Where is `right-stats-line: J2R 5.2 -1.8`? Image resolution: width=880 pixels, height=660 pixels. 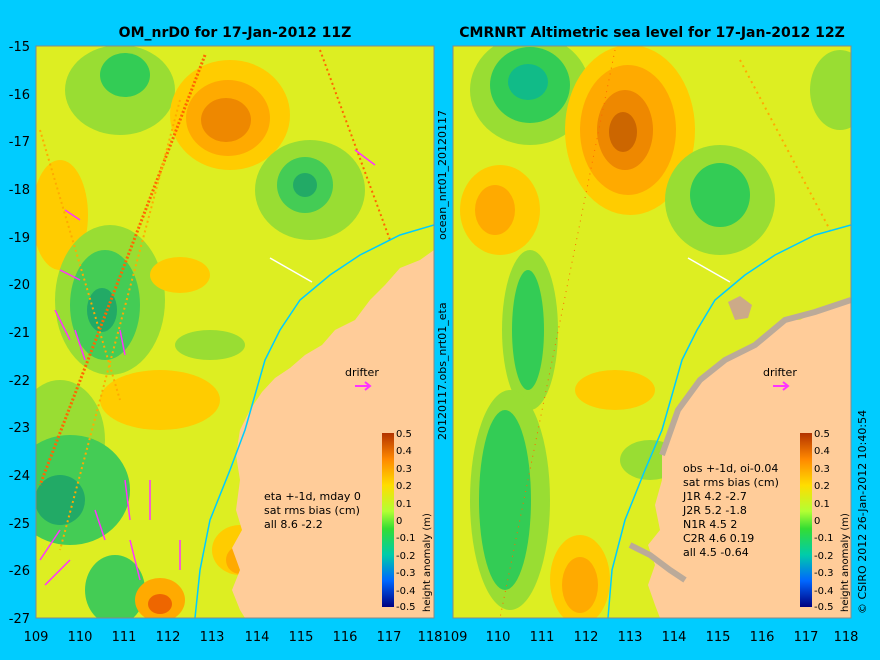 right-stats-line: J2R 5.2 -1.8 is located at coordinates (714, 510).